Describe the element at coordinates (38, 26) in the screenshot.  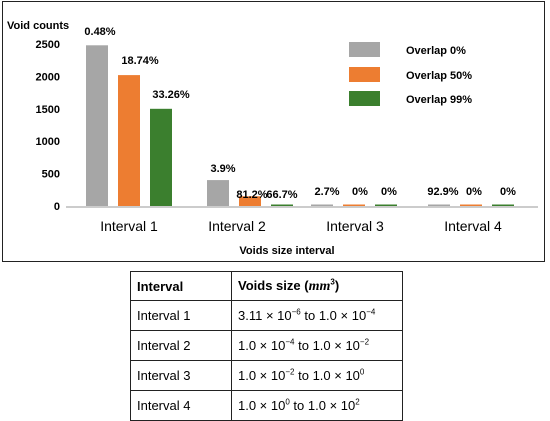
I see `y-axis-label: Void counts` at that location.